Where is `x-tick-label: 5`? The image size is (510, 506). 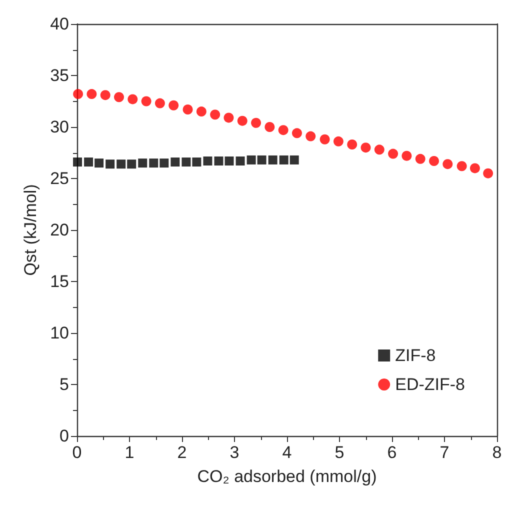 x-tick-label: 5 is located at coordinates (339, 452).